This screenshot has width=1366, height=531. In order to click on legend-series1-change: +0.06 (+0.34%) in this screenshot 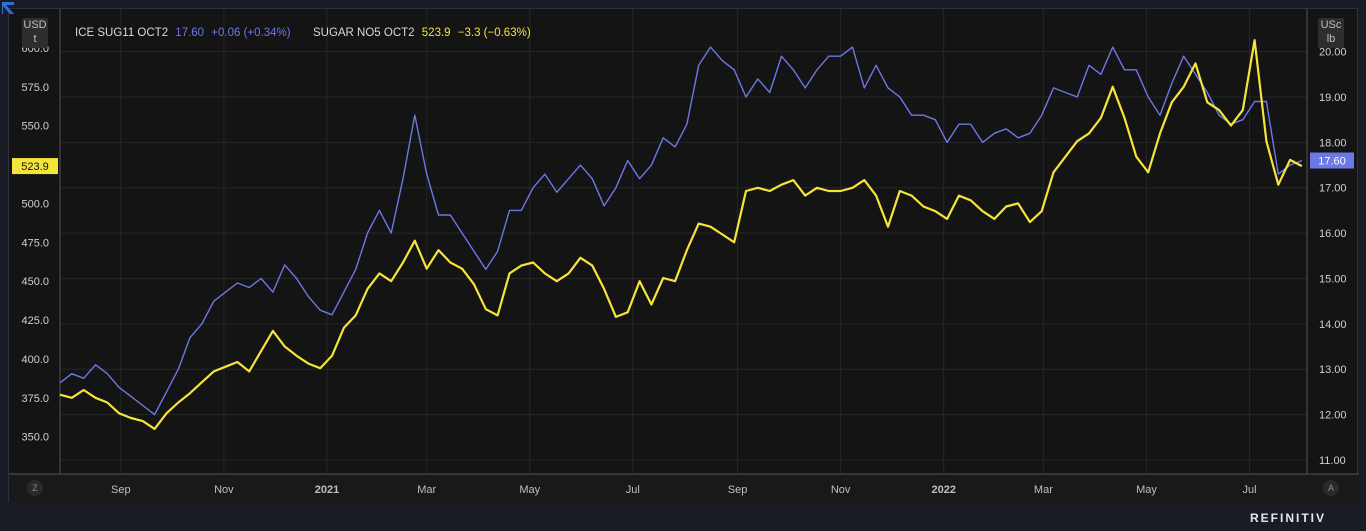, I will do `click(251, 33)`.